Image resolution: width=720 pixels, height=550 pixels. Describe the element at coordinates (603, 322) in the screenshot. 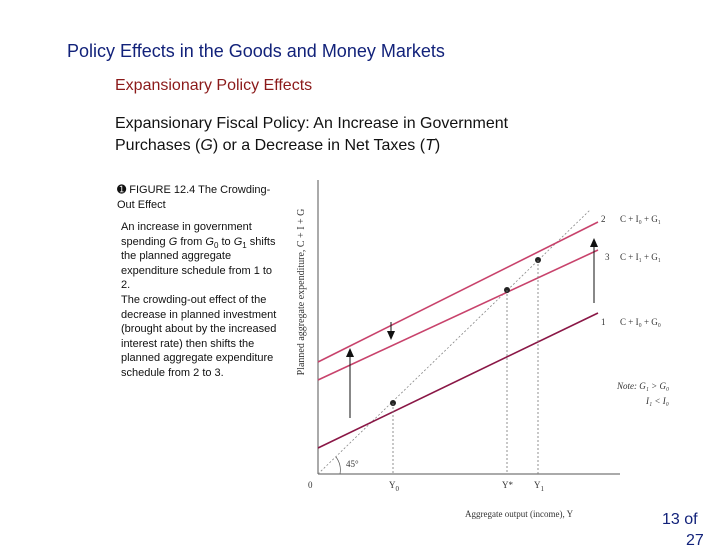

I see `line-1-number: 1` at that location.